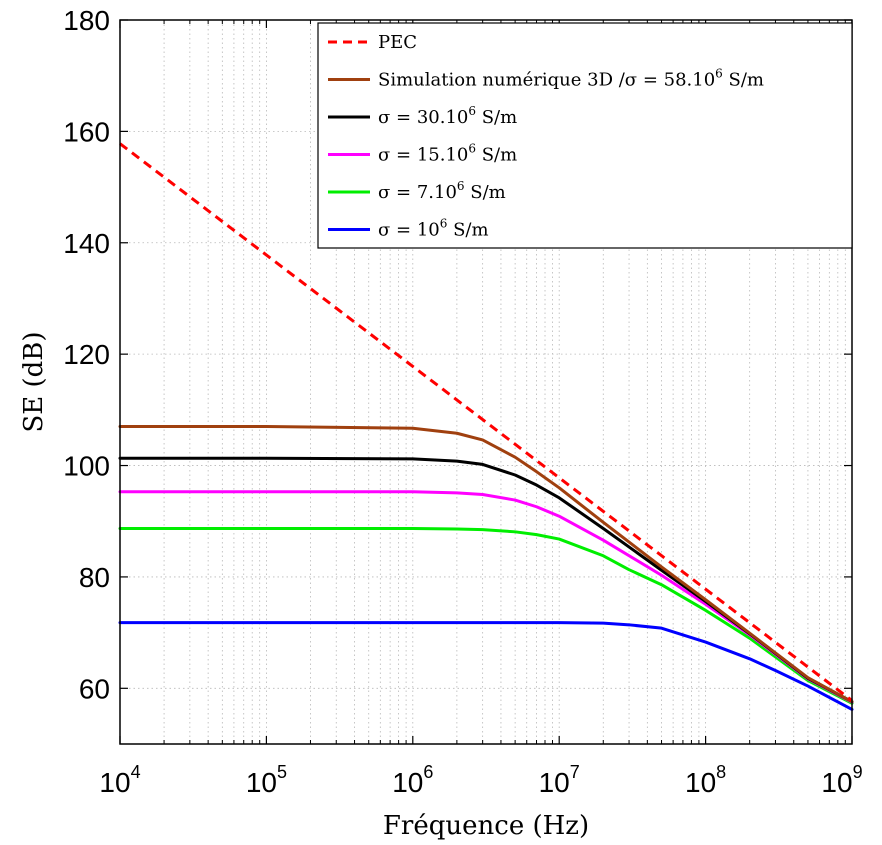 Image resolution: width=882 pixels, height=845 pixels. Describe the element at coordinates (86, 243) in the screenshot. I see `y-tick-label: 140` at that location.